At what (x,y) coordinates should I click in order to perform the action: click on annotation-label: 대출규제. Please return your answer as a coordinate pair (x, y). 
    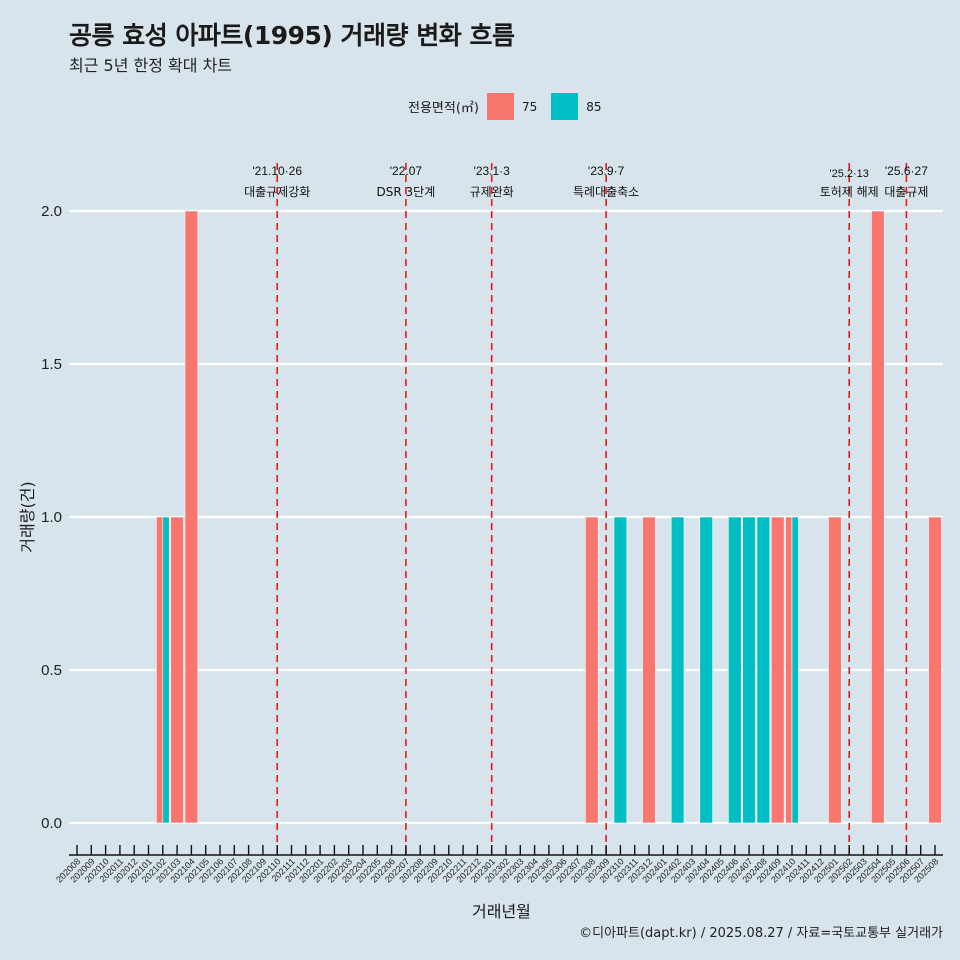
    Looking at the image, I should click on (906, 192).